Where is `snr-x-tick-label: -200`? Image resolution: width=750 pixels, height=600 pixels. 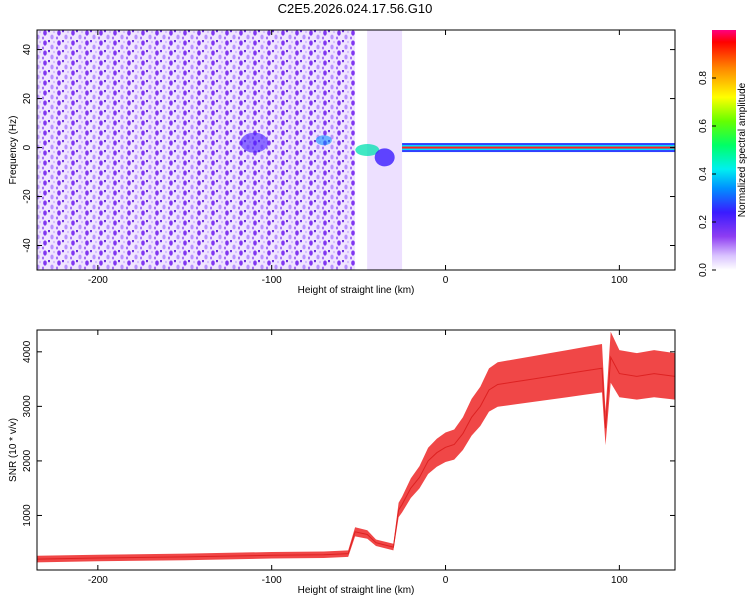
snr-x-tick-label: -200 is located at coordinates (98, 580).